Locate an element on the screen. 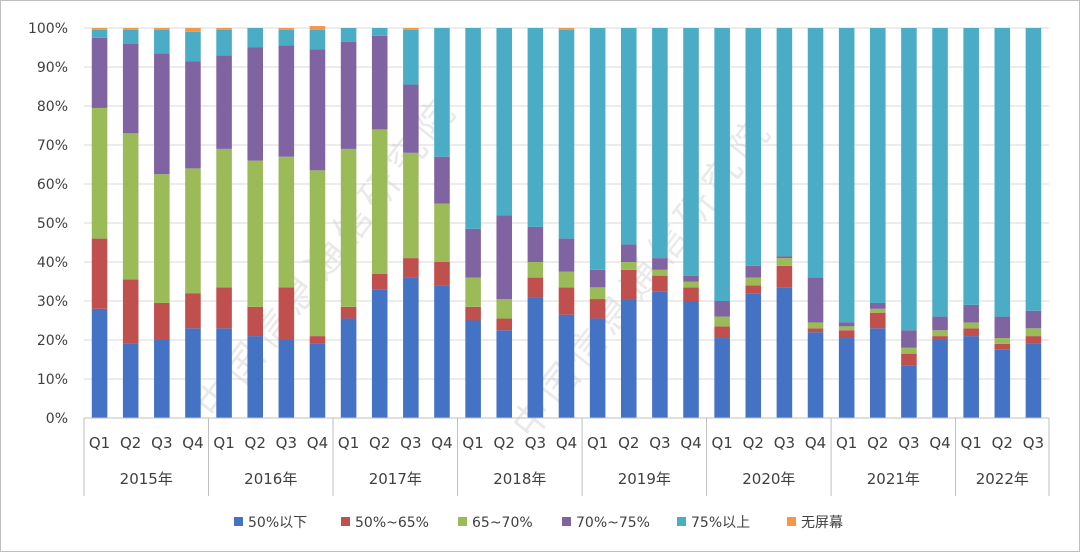 The height and width of the screenshot is (555, 1080). y-tick-label: 60% is located at coordinates (52, 185).